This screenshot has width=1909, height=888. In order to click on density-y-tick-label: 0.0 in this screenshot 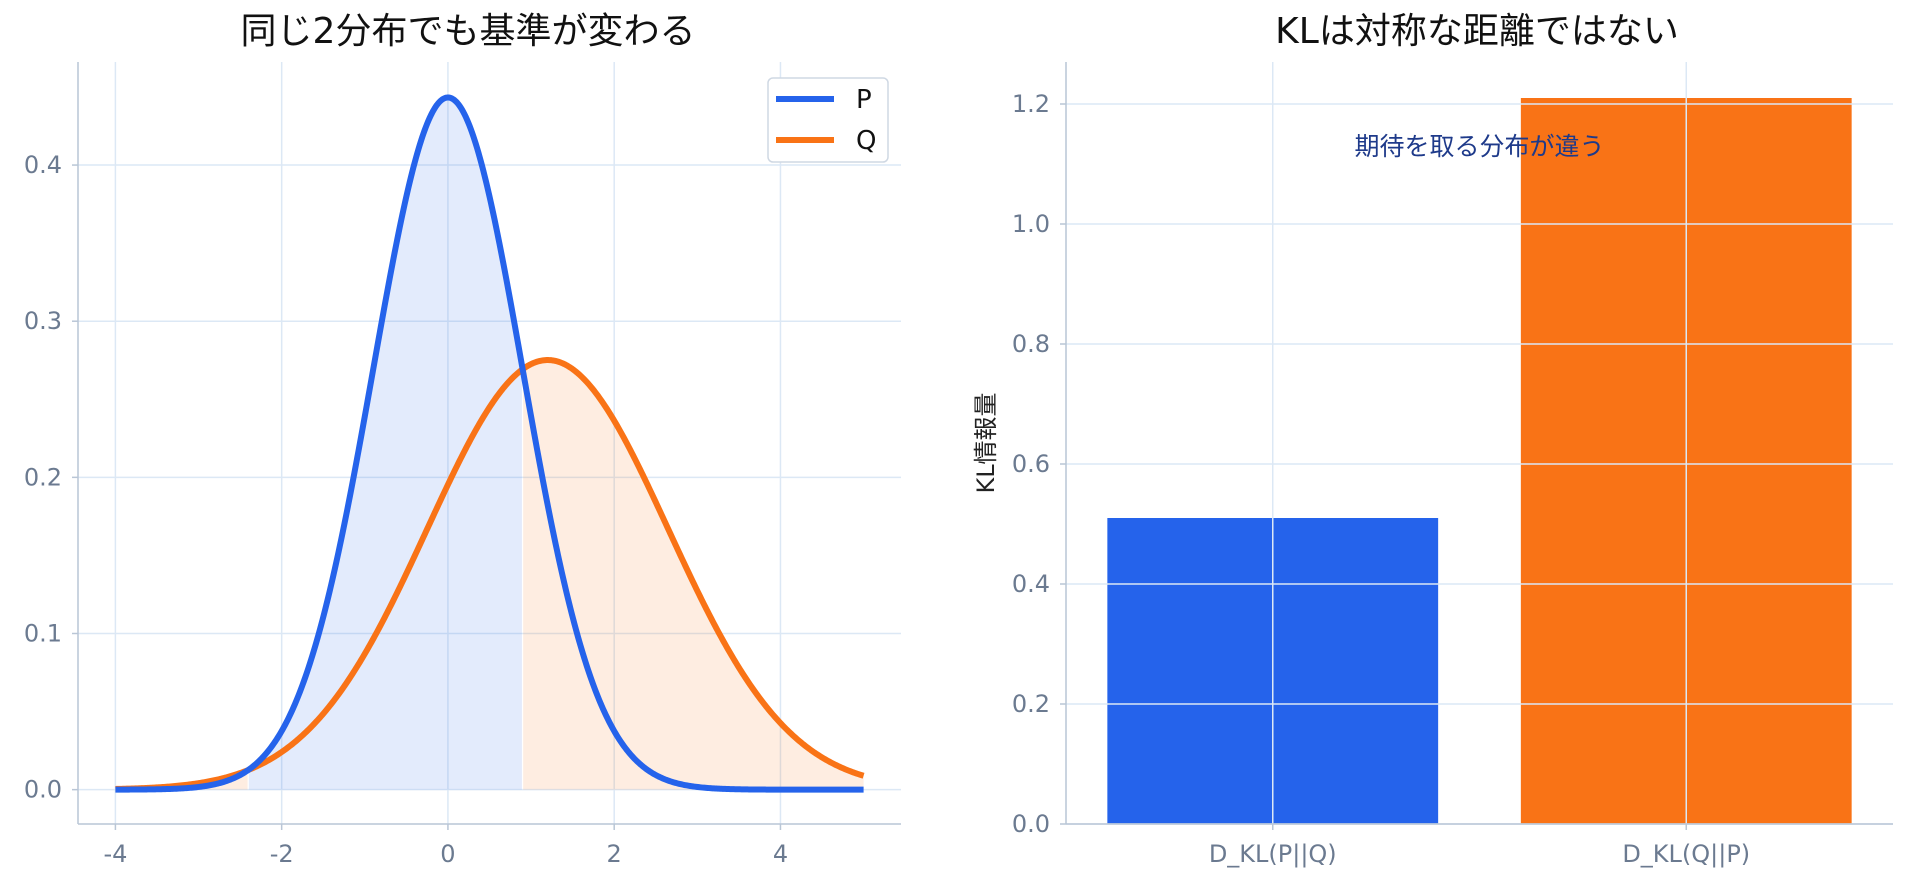, I will do `click(43, 790)`.